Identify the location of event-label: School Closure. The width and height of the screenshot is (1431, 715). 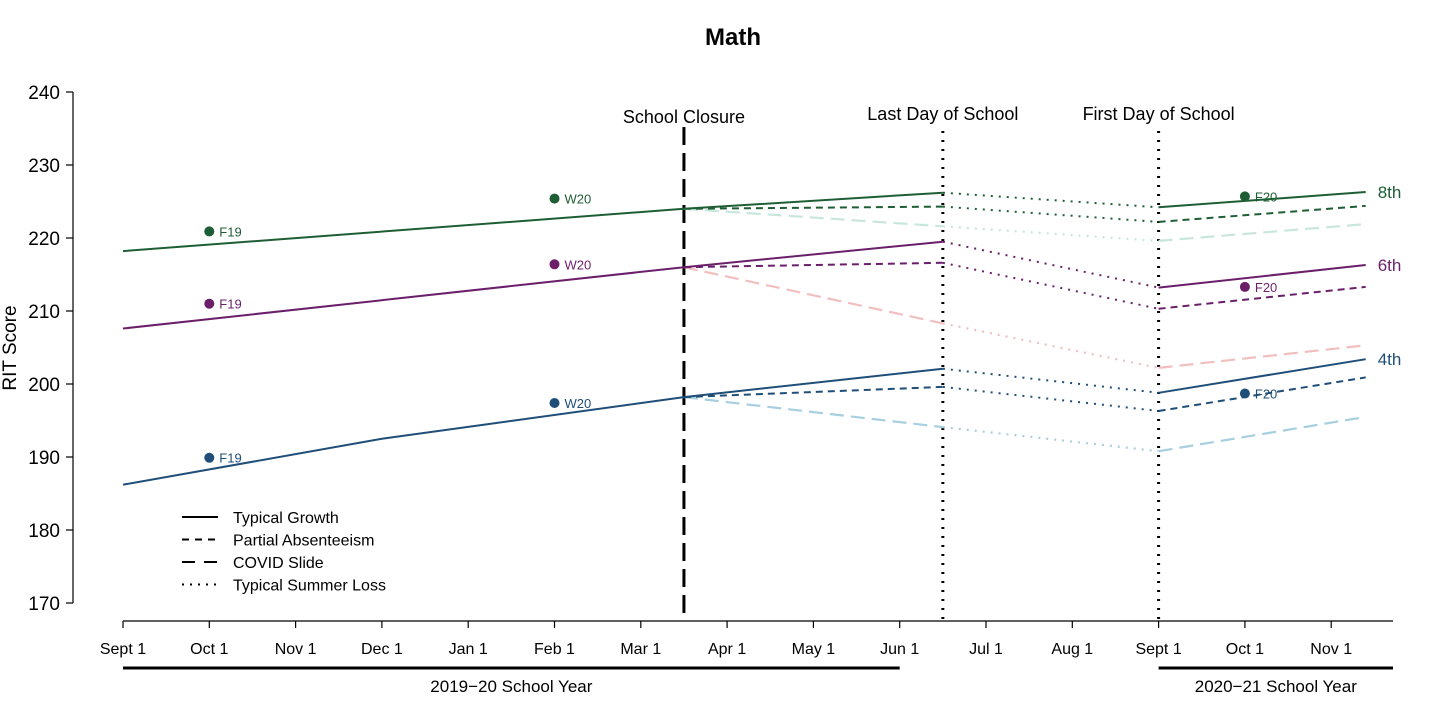
(684, 117).